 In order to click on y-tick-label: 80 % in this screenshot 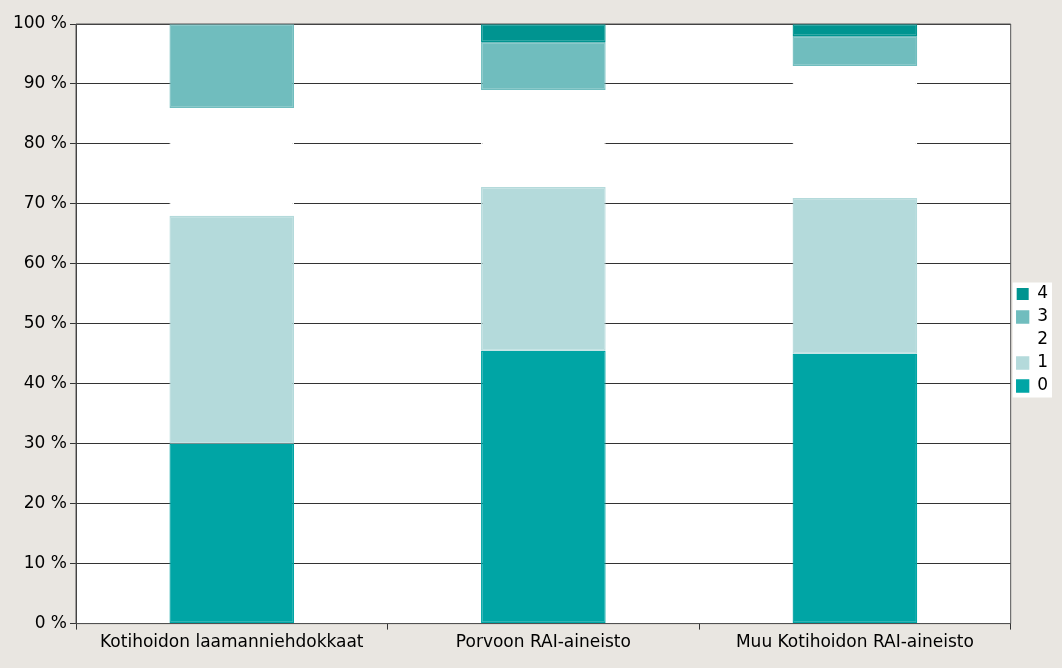, I will do `click(45, 142)`.